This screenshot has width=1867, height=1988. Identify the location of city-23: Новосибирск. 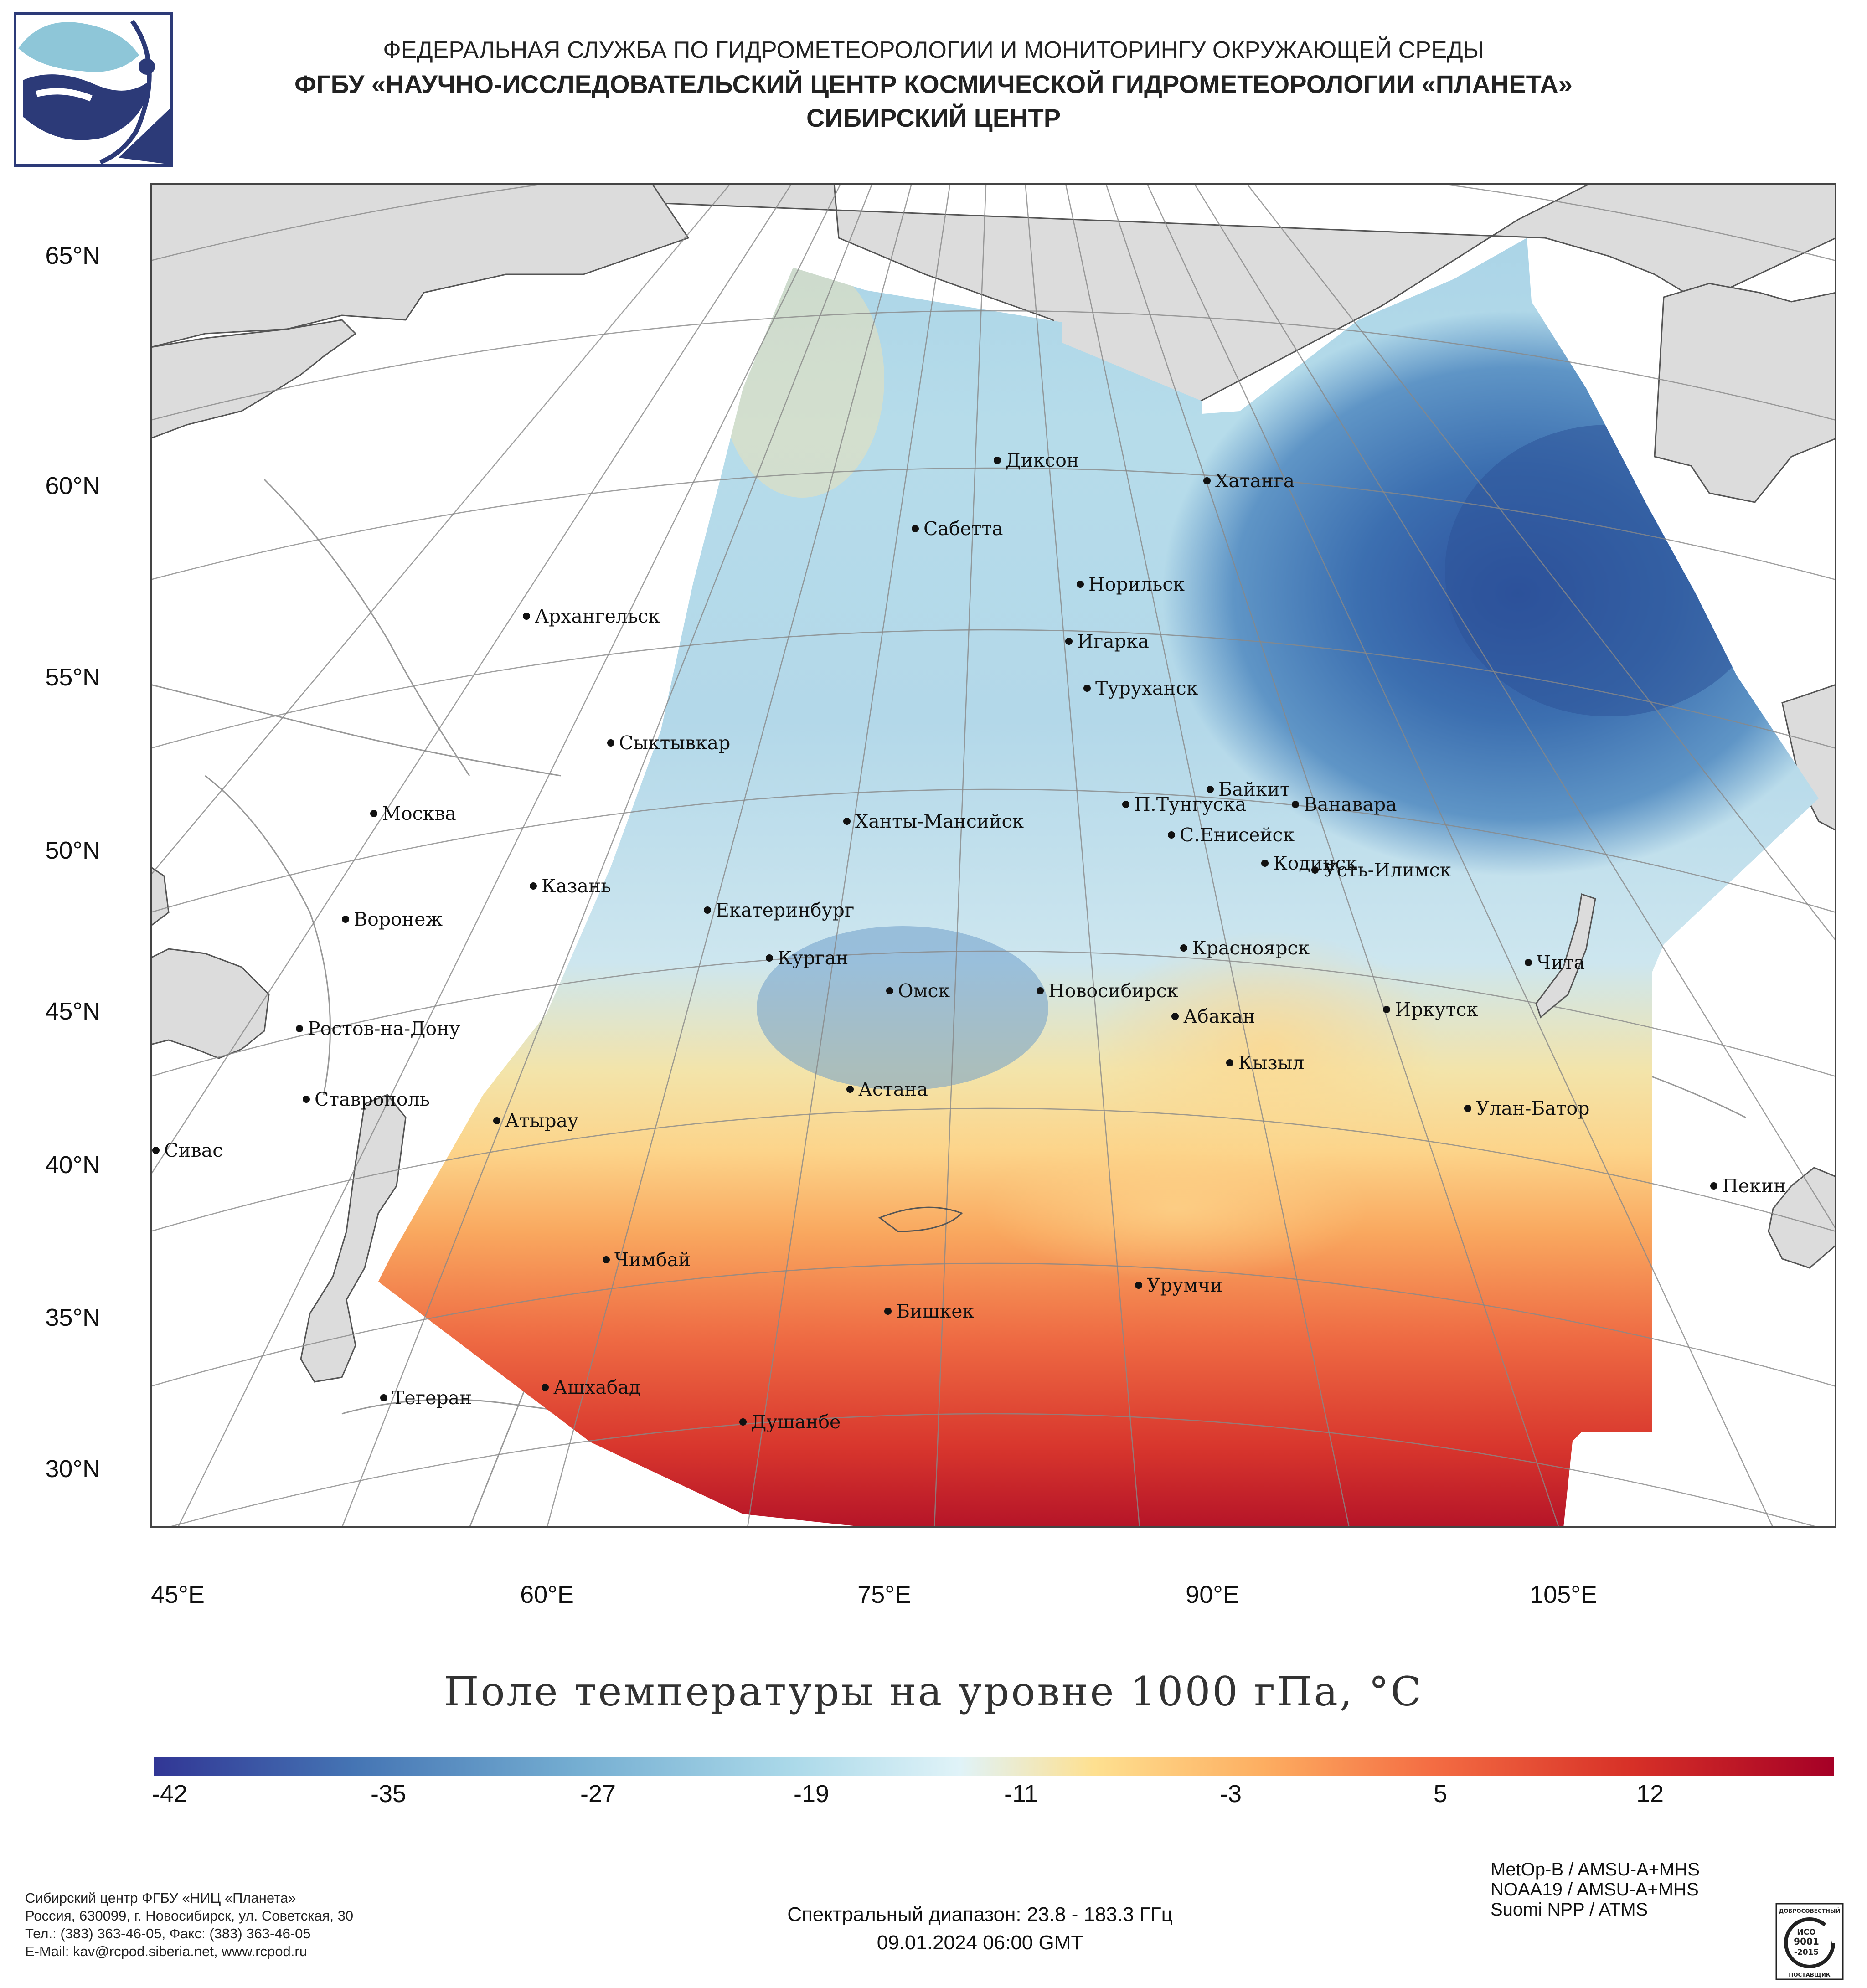
(1108, 991).